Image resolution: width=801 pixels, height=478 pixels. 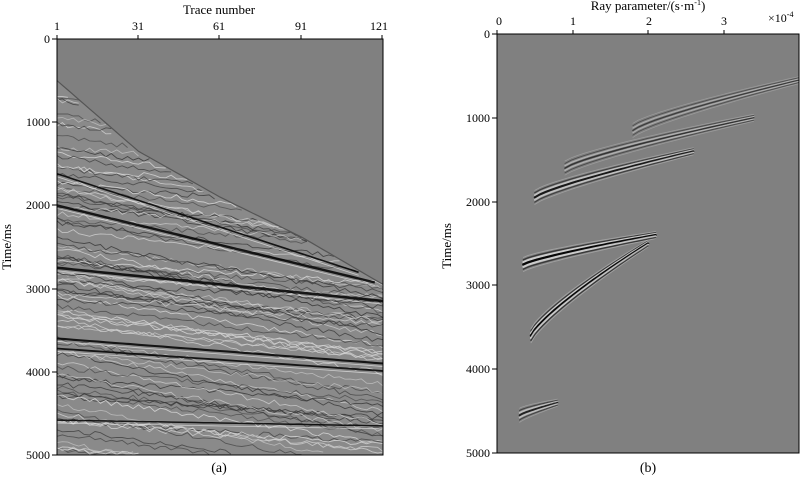 What do you see at coordinates (790, 14) in the screenshot?
I see `exponent-superscript: -4` at bounding box center [790, 14].